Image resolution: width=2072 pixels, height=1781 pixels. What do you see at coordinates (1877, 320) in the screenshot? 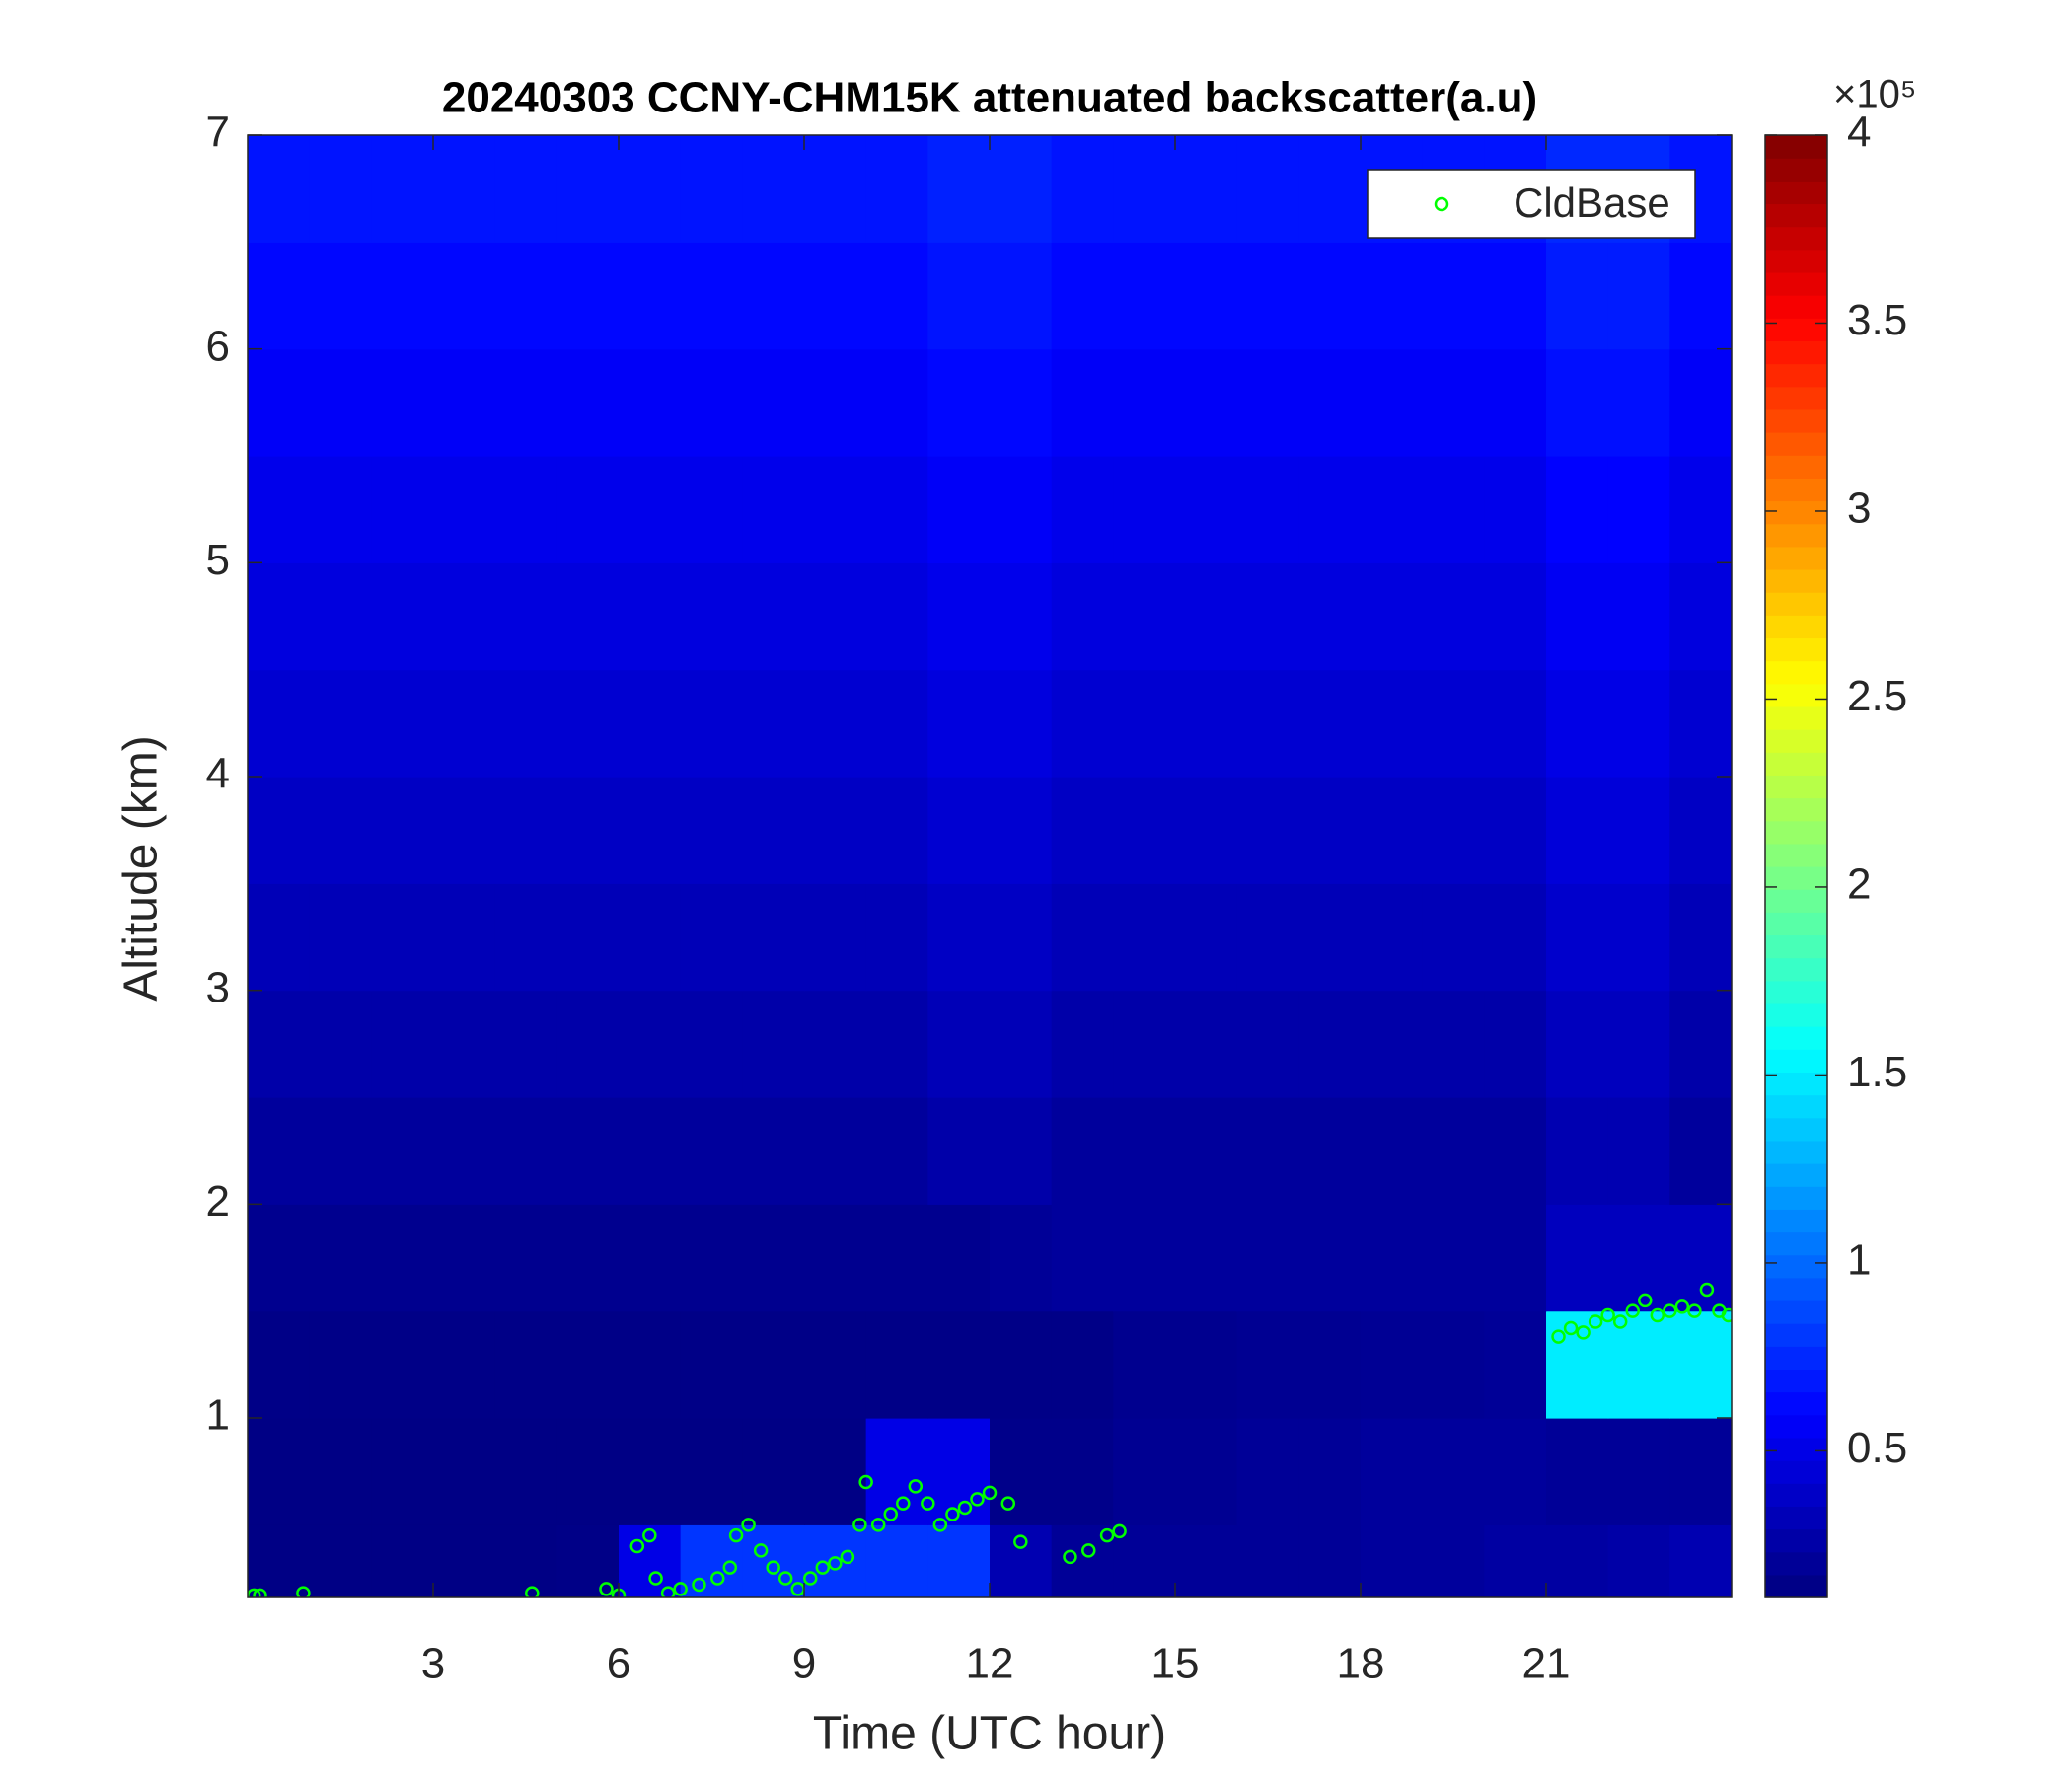
I see `colorbar-tick-label: 3.5` at bounding box center [1877, 320].